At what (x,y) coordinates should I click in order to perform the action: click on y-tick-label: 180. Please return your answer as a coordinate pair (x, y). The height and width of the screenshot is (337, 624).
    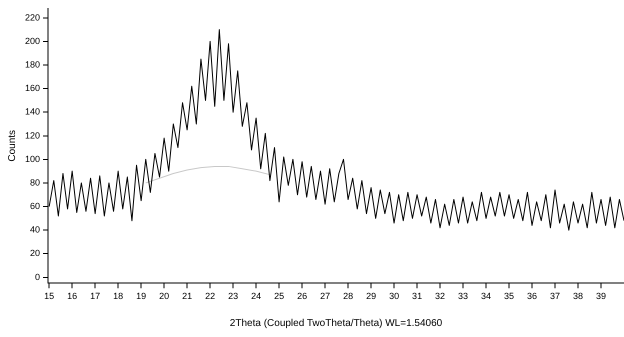
    Looking at the image, I should click on (32, 64).